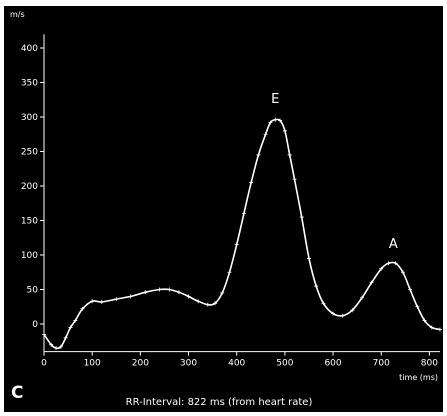 The height and width of the screenshot is (416, 447). I want to click on x-tick-label: 400, so click(236, 364).